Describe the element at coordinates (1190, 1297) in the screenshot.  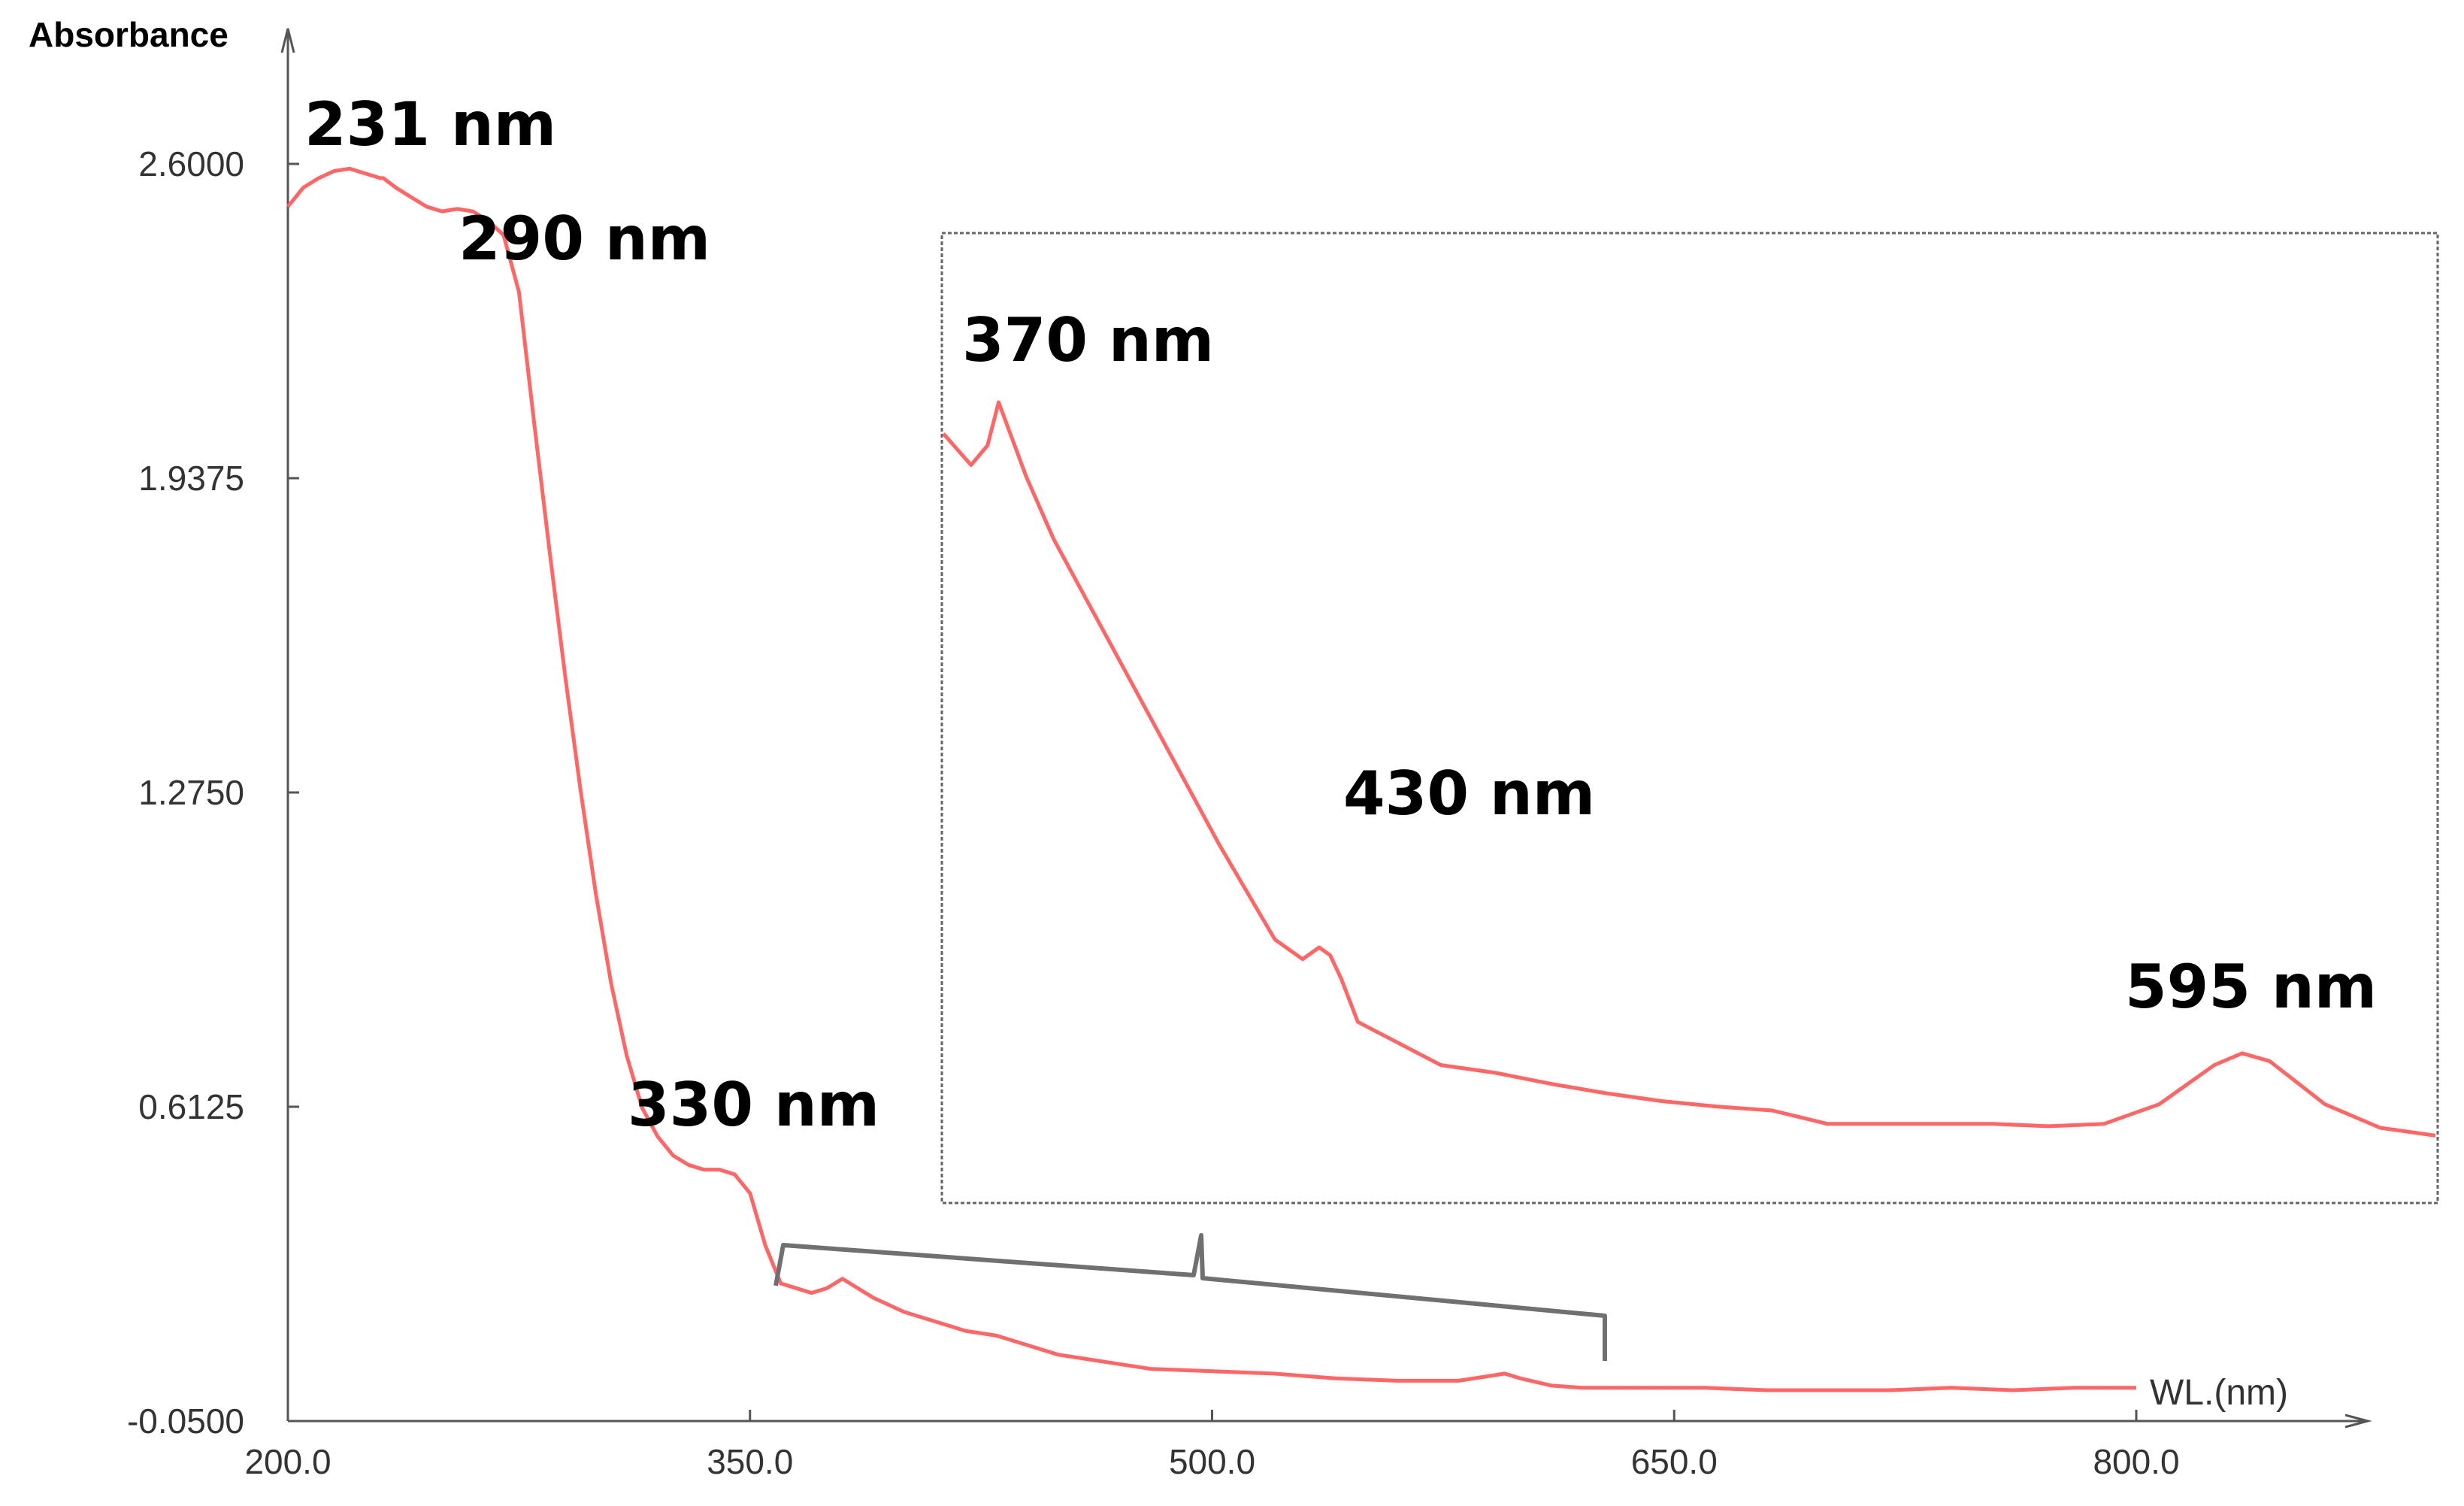
I see `zoom-bracket` at that location.